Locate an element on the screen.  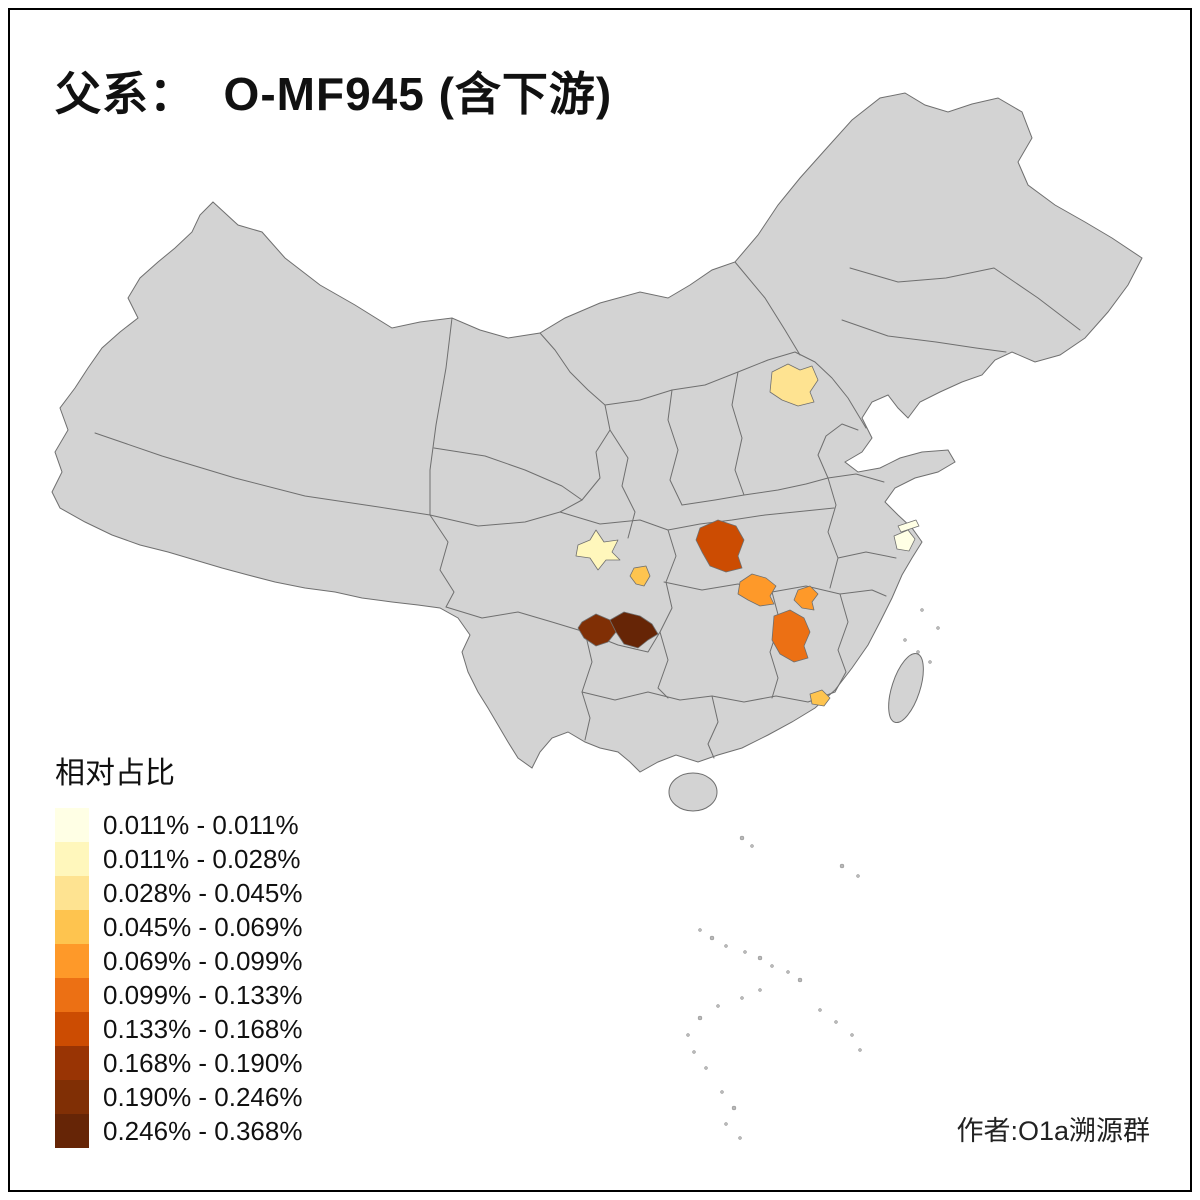
legend-label: 0.168% - 0.190% is located at coordinates (203, 1063).